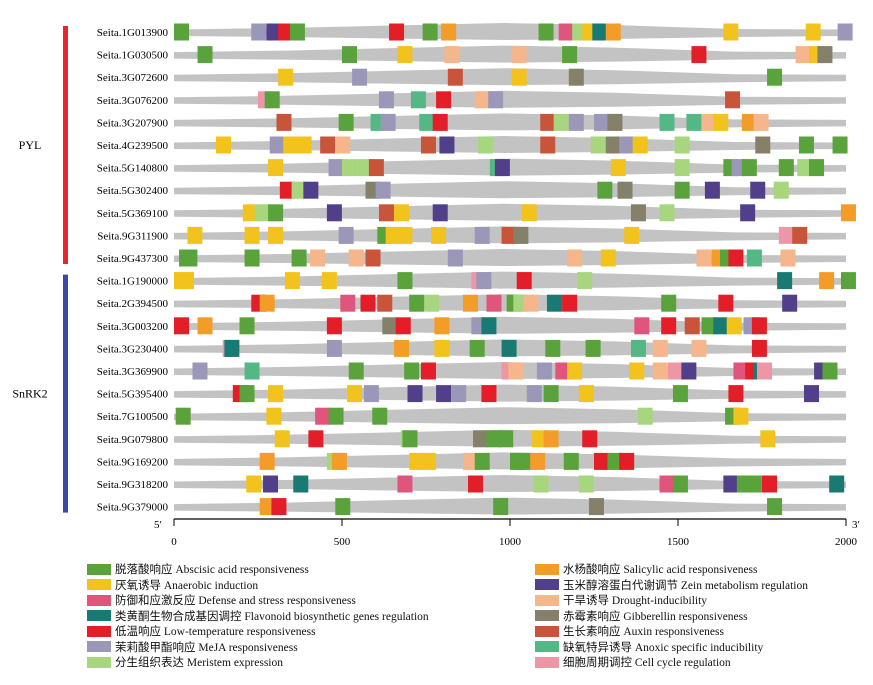  I want to click on x-tick-label: 2000, so click(846, 542).